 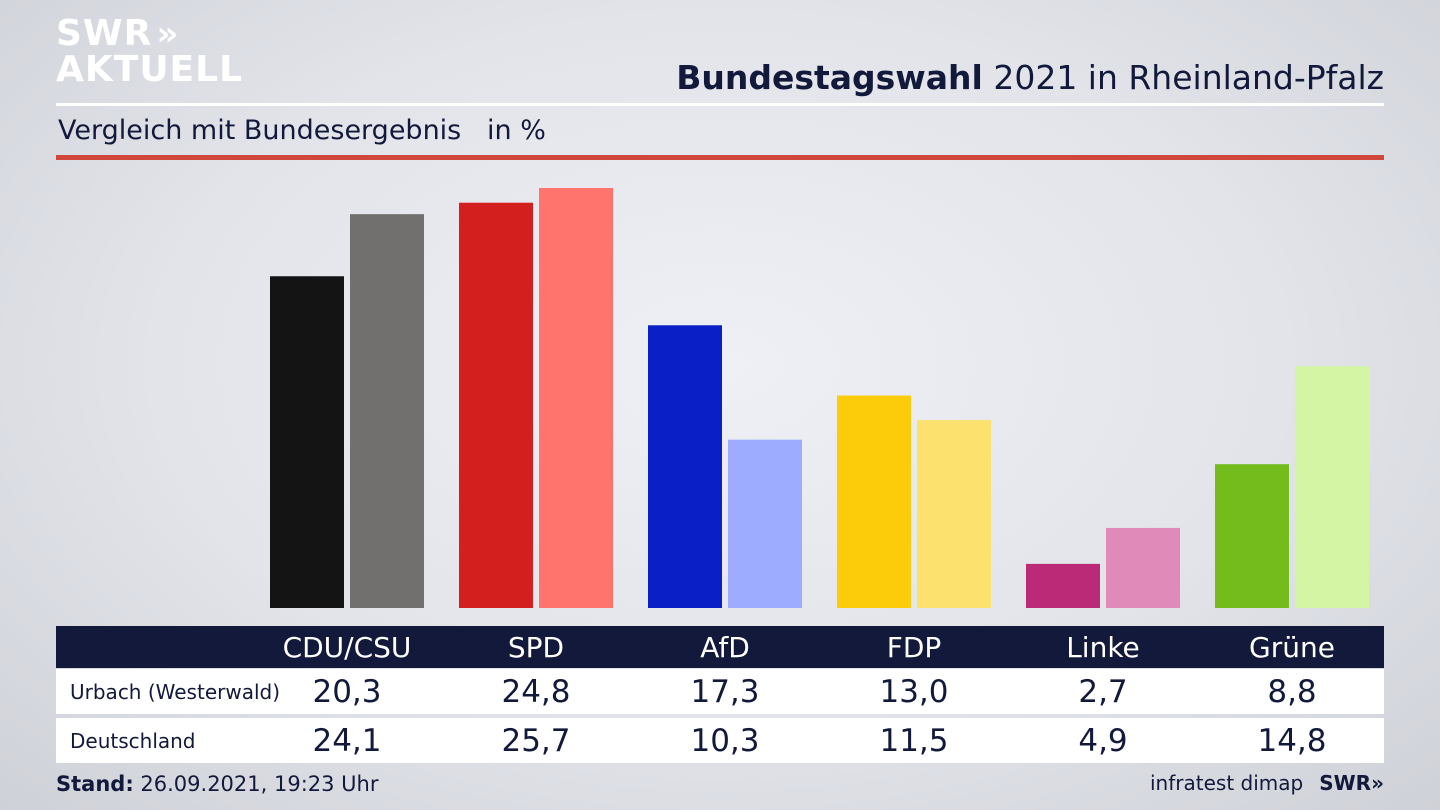 I want to click on bar-local-linke, so click(x=1063, y=585).